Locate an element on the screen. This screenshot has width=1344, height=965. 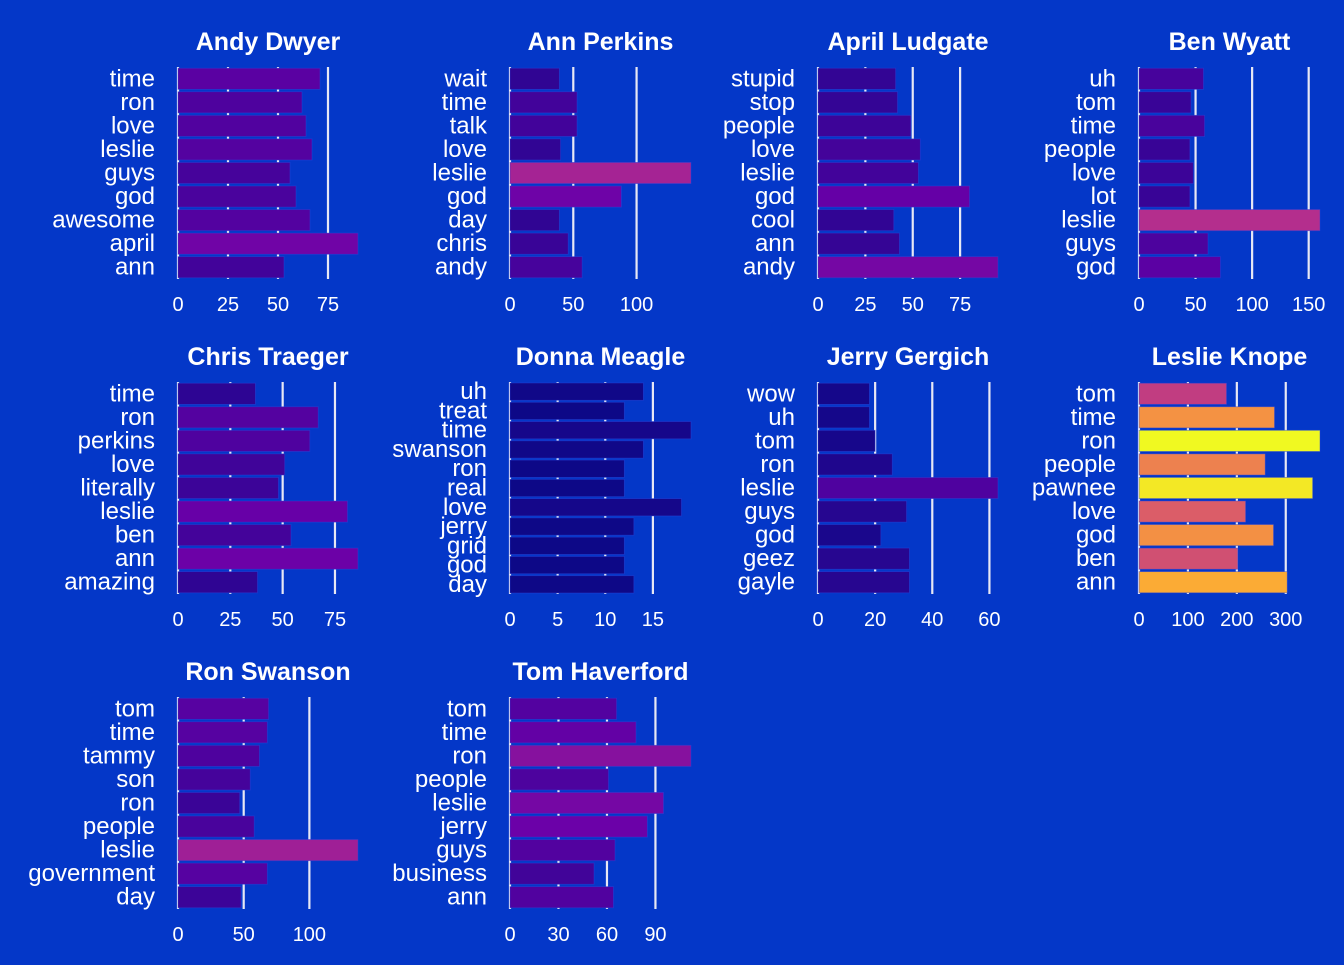
category-label: chris is located at coordinates (461, 243).